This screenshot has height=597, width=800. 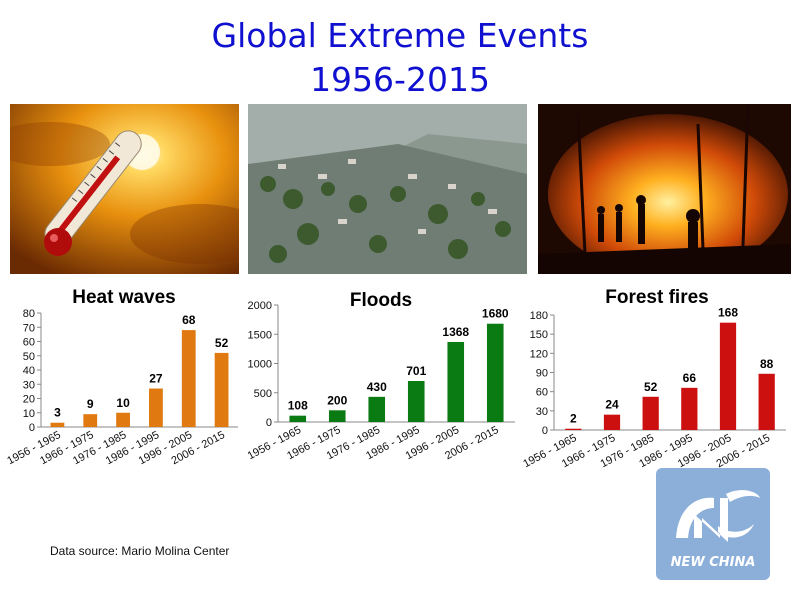 What do you see at coordinates (400, 79) in the screenshot?
I see `page-subtitle-years: 1956-2015` at bounding box center [400, 79].